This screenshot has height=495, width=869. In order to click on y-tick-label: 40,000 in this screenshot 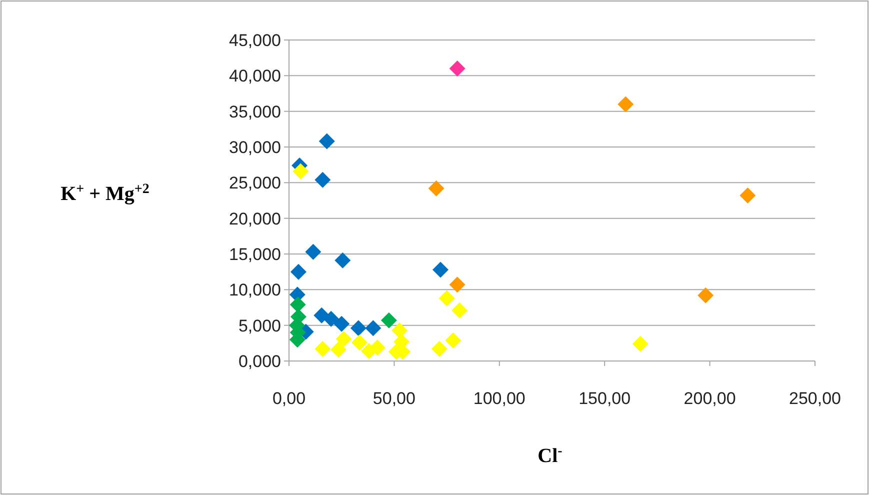, I will do `click(255, 76)`.